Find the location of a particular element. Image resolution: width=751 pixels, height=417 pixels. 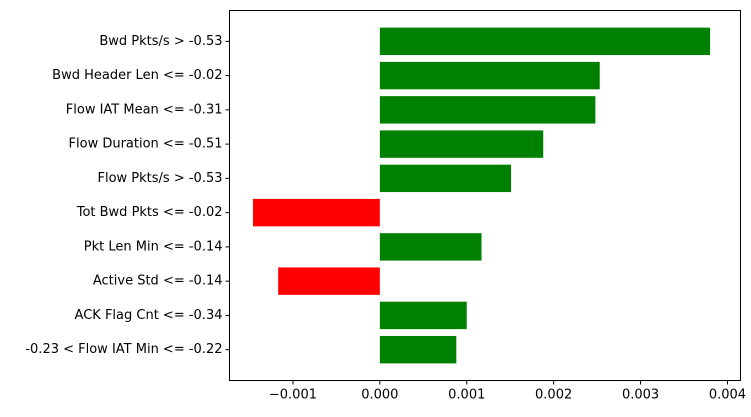

y-tick-label-5: Tot Bwd Pkts <= -0.02 is located at coordinates (149, 212).